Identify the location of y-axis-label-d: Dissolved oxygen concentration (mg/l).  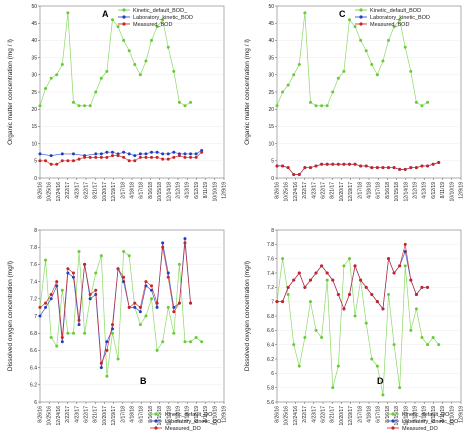
(247, 316).